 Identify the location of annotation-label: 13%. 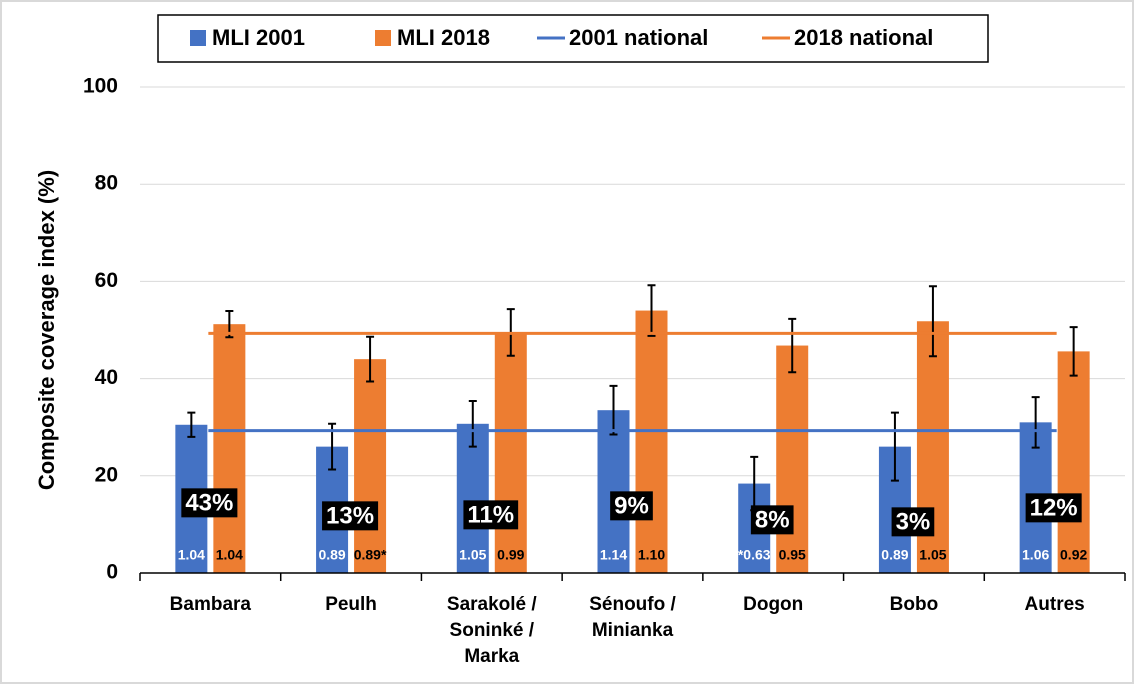
(350, 515).